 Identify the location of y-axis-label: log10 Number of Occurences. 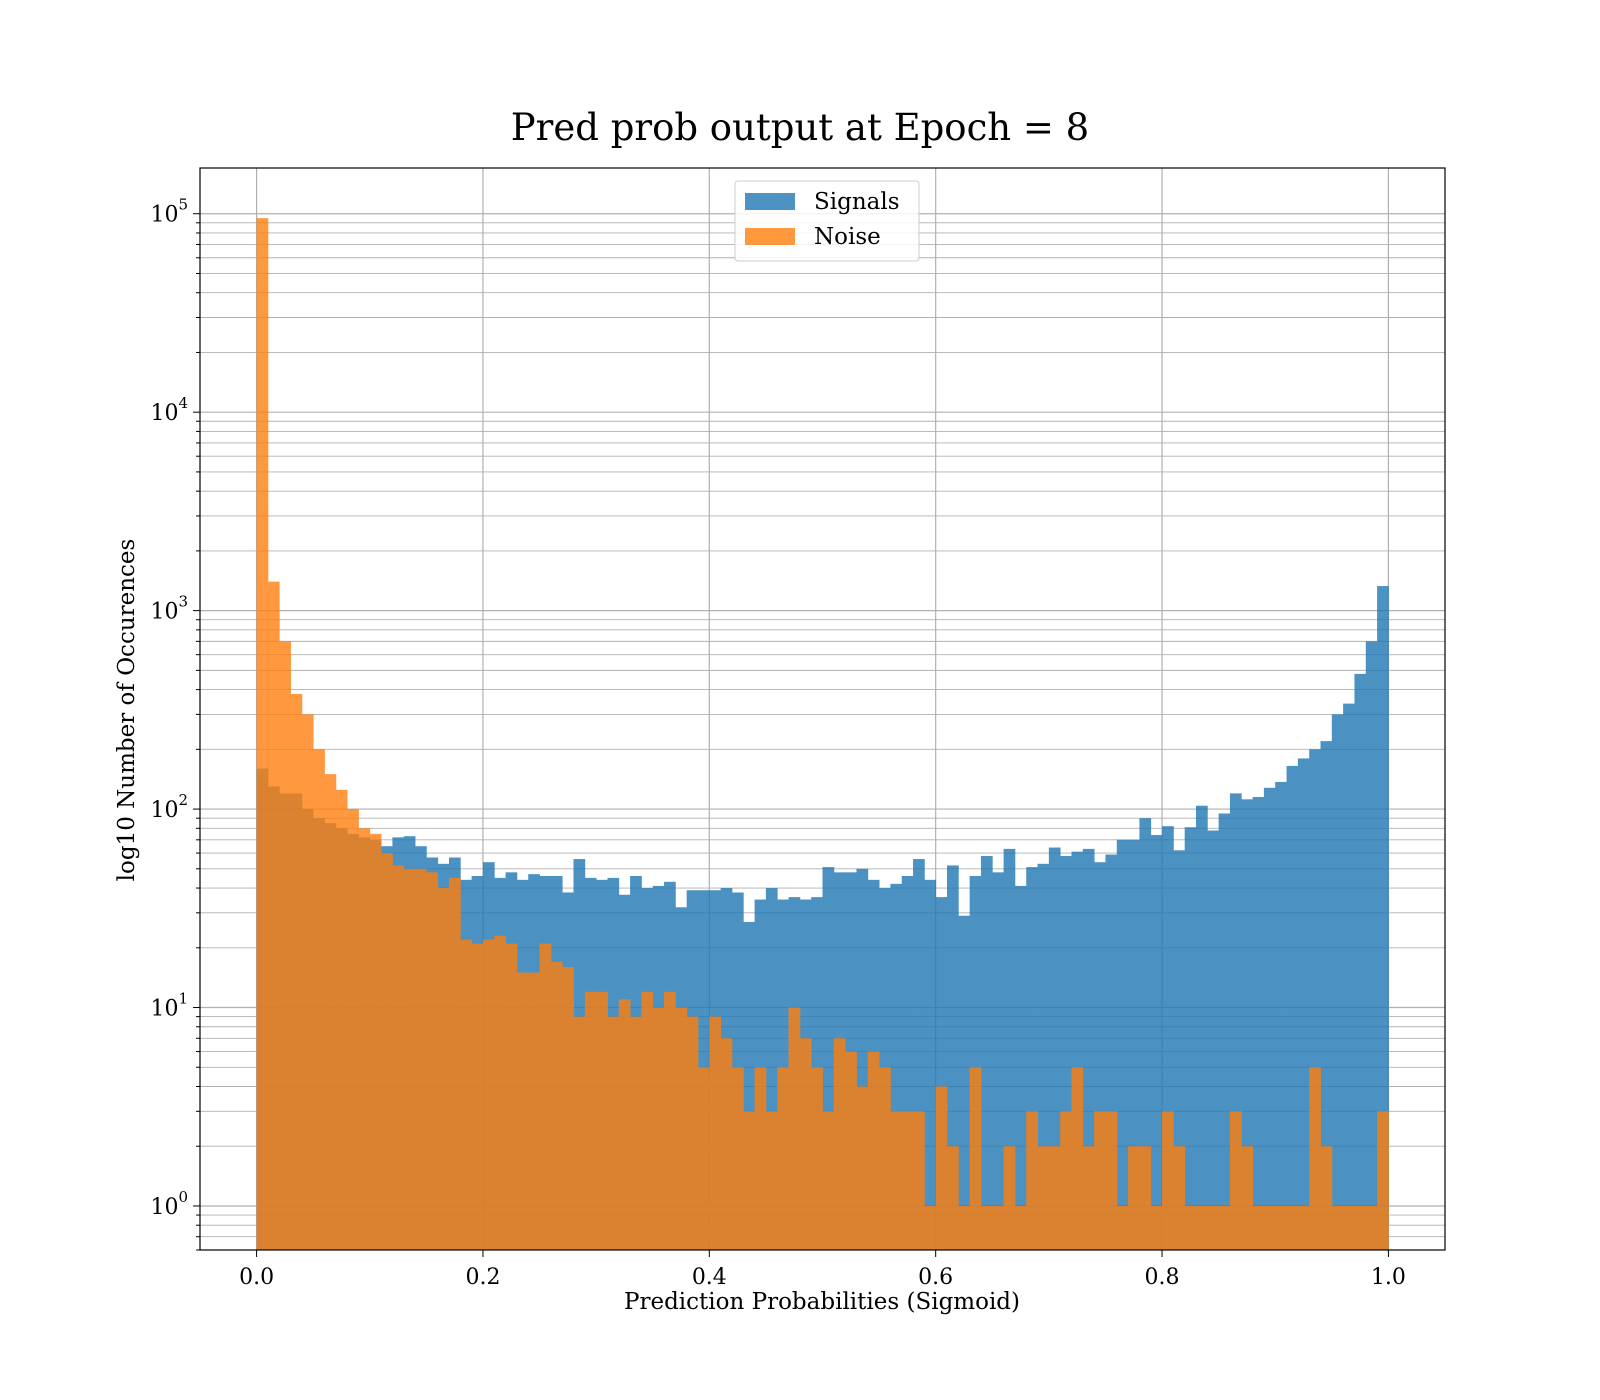
(127, 710).